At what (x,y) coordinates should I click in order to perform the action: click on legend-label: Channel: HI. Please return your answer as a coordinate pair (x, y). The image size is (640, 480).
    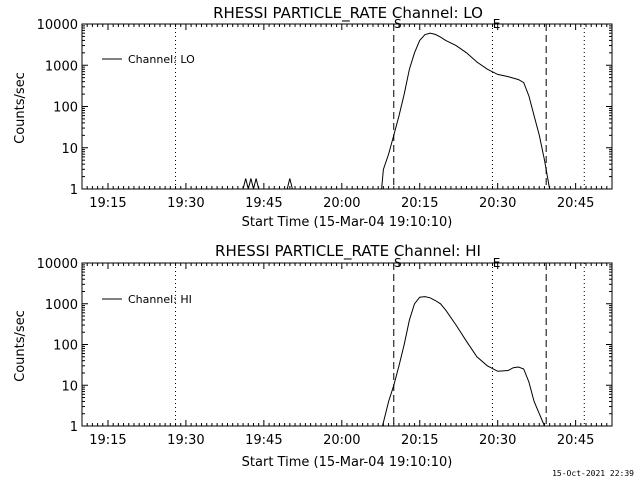
    Looking at the image, I should click on (160, 299).